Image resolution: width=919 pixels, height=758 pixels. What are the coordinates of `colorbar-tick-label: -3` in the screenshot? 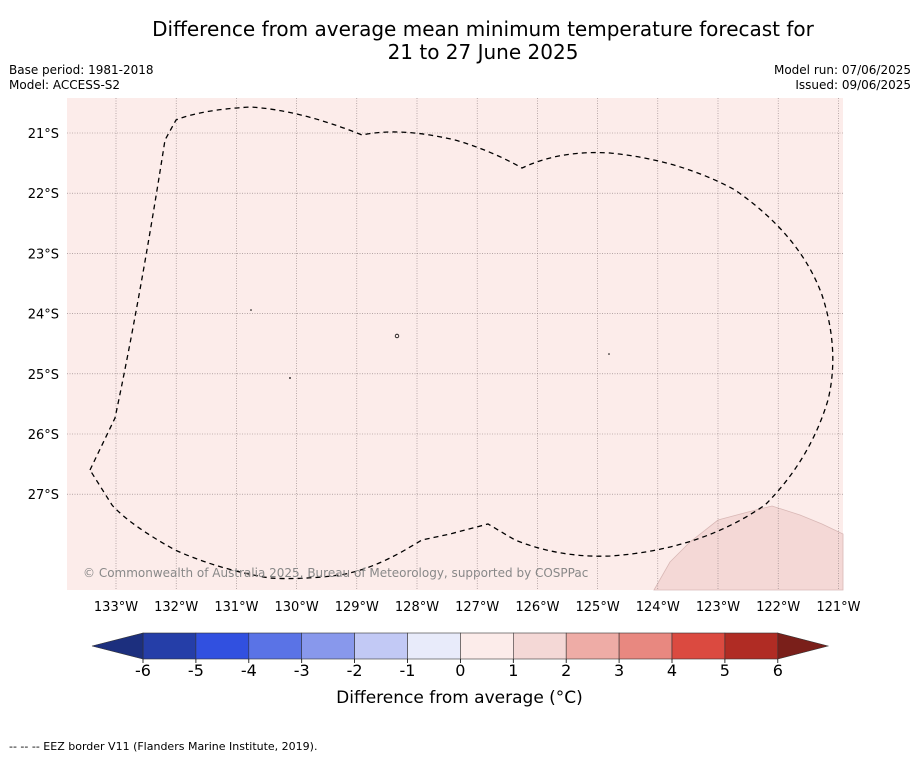 It's located at (302, 670).